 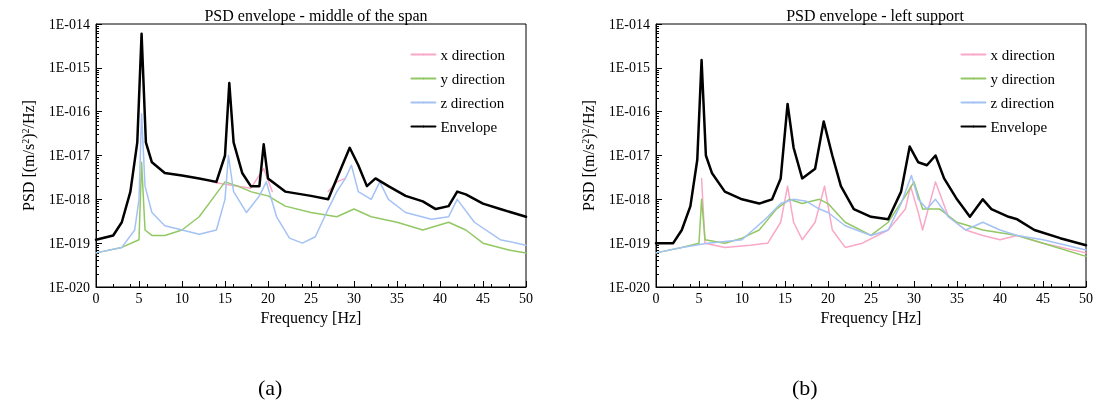 What do you see at coordinates (805, 387) in the screenshot?
I see `text: (b)` at bounding box center [805, 387].